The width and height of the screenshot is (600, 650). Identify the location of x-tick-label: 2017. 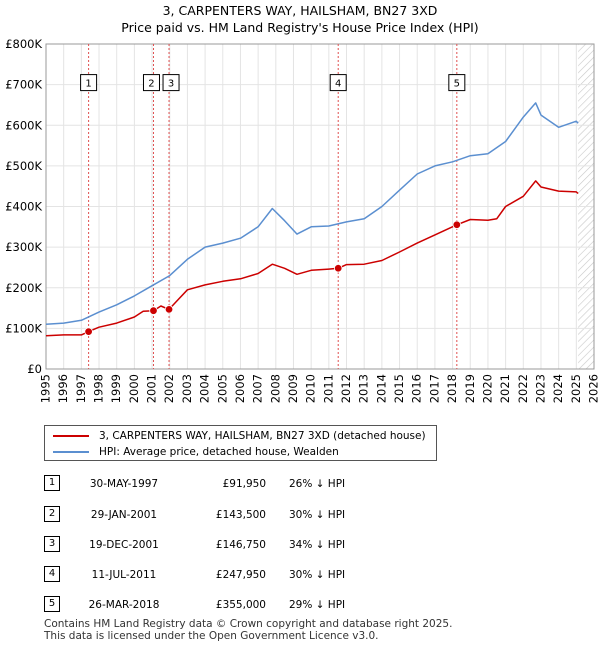
(434, 388).